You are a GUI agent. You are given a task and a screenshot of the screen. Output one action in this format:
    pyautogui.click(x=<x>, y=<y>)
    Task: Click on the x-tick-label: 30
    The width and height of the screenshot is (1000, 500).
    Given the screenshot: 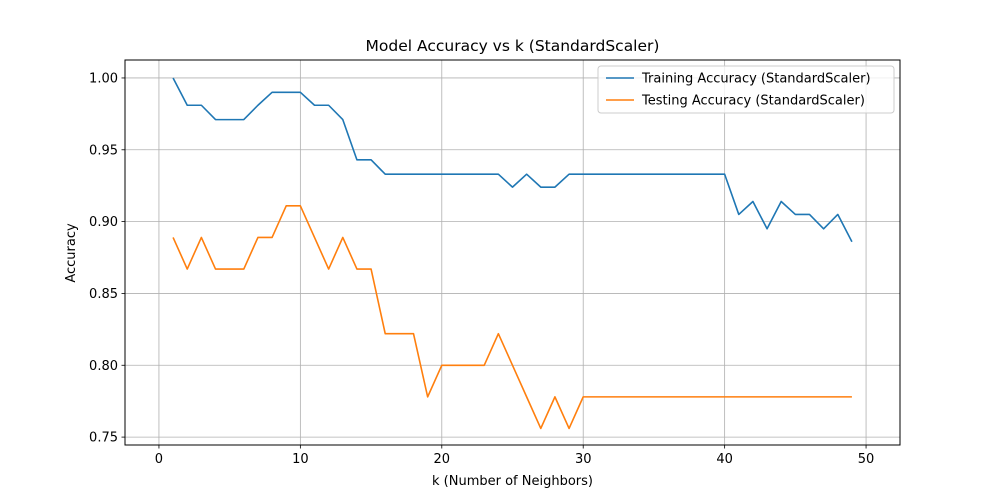 What is the action you would take?
    pyautogui.click(x=583, y=459)
    